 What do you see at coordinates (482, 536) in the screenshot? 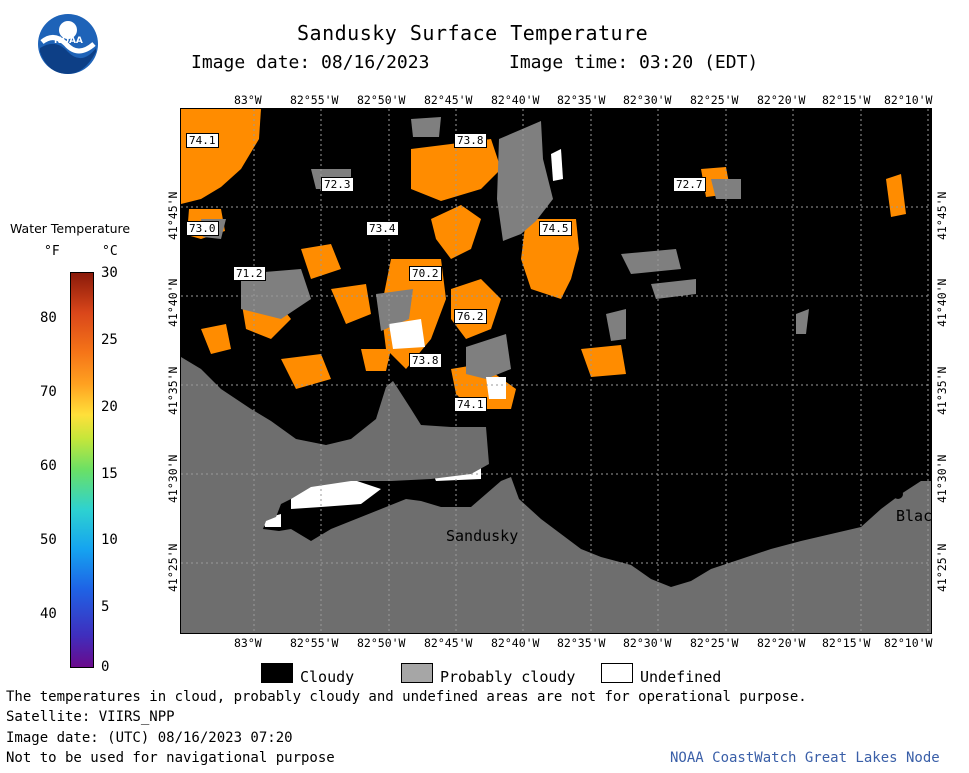
I see `place-sandusky: Sandusky` at bounding box center [482, 536].